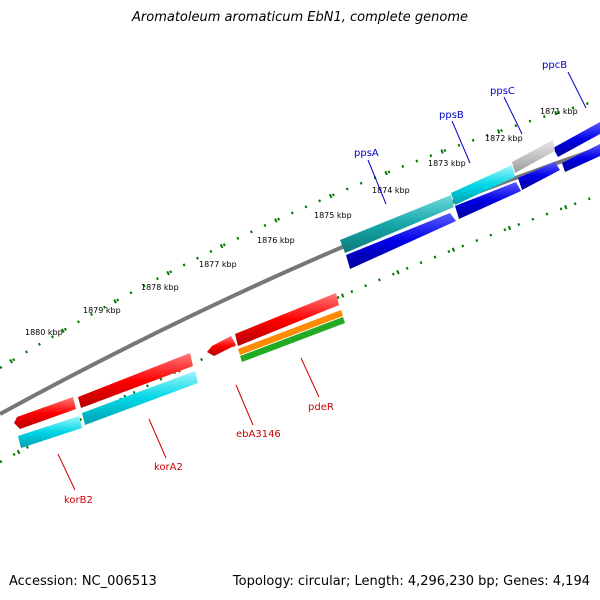 The width and height of the screenshot is (600, 600). What do you see at coordinates (333, 215) in the screenshot?
I see `kbp-label: 1875 kbp` at bounding box center [333, 215].